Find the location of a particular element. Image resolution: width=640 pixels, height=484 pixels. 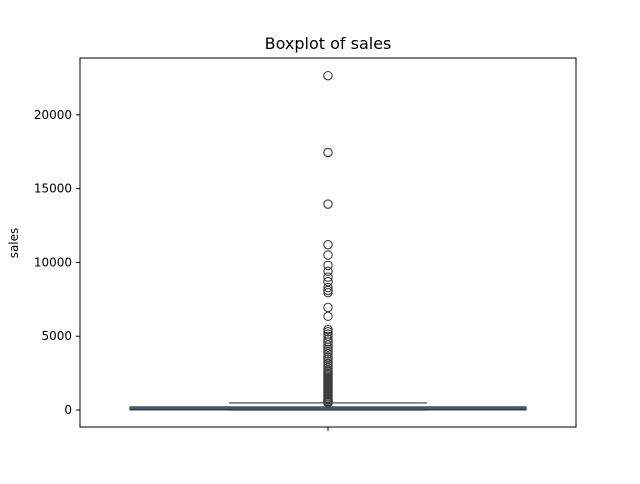

y-tick-label-0: 0 is located at coordinates (68, 410).